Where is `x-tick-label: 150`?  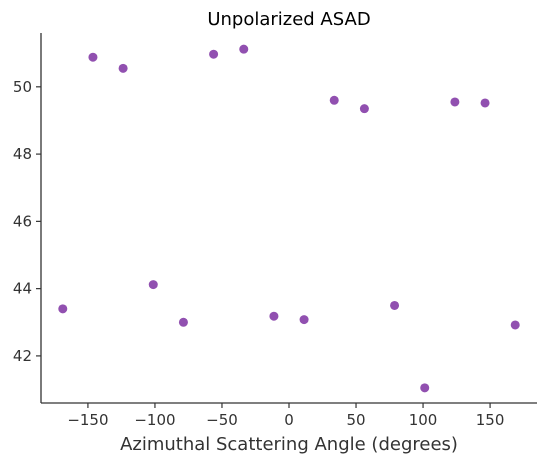
x-tick-label: 150 is located at coordinates (490, 420).